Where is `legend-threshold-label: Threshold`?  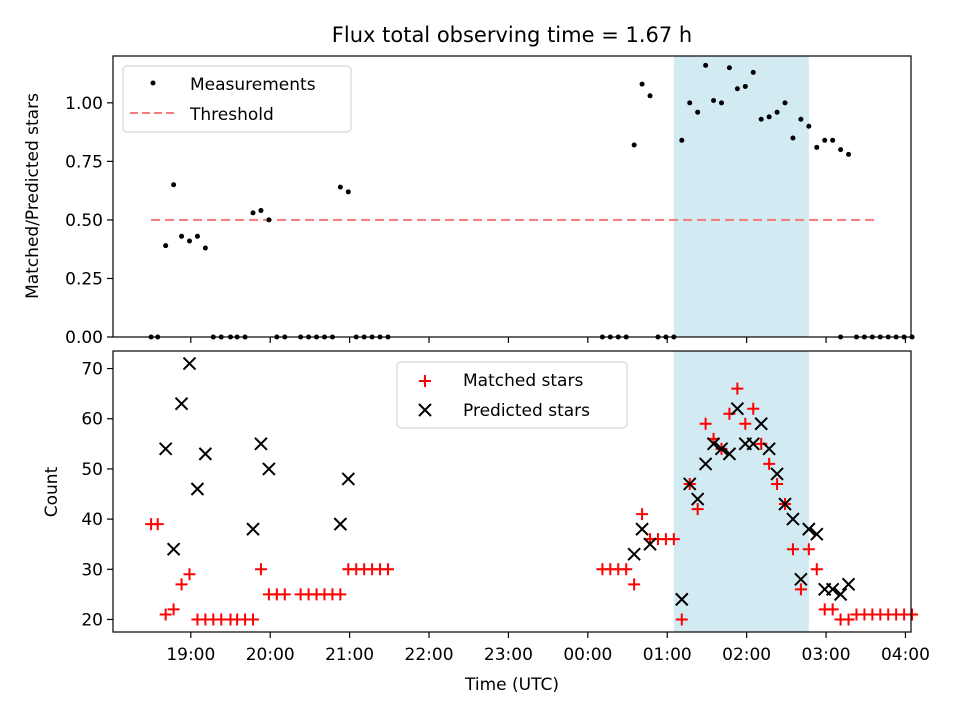
legend-threshold-label: Threshold is located at coordinates (231, 115).